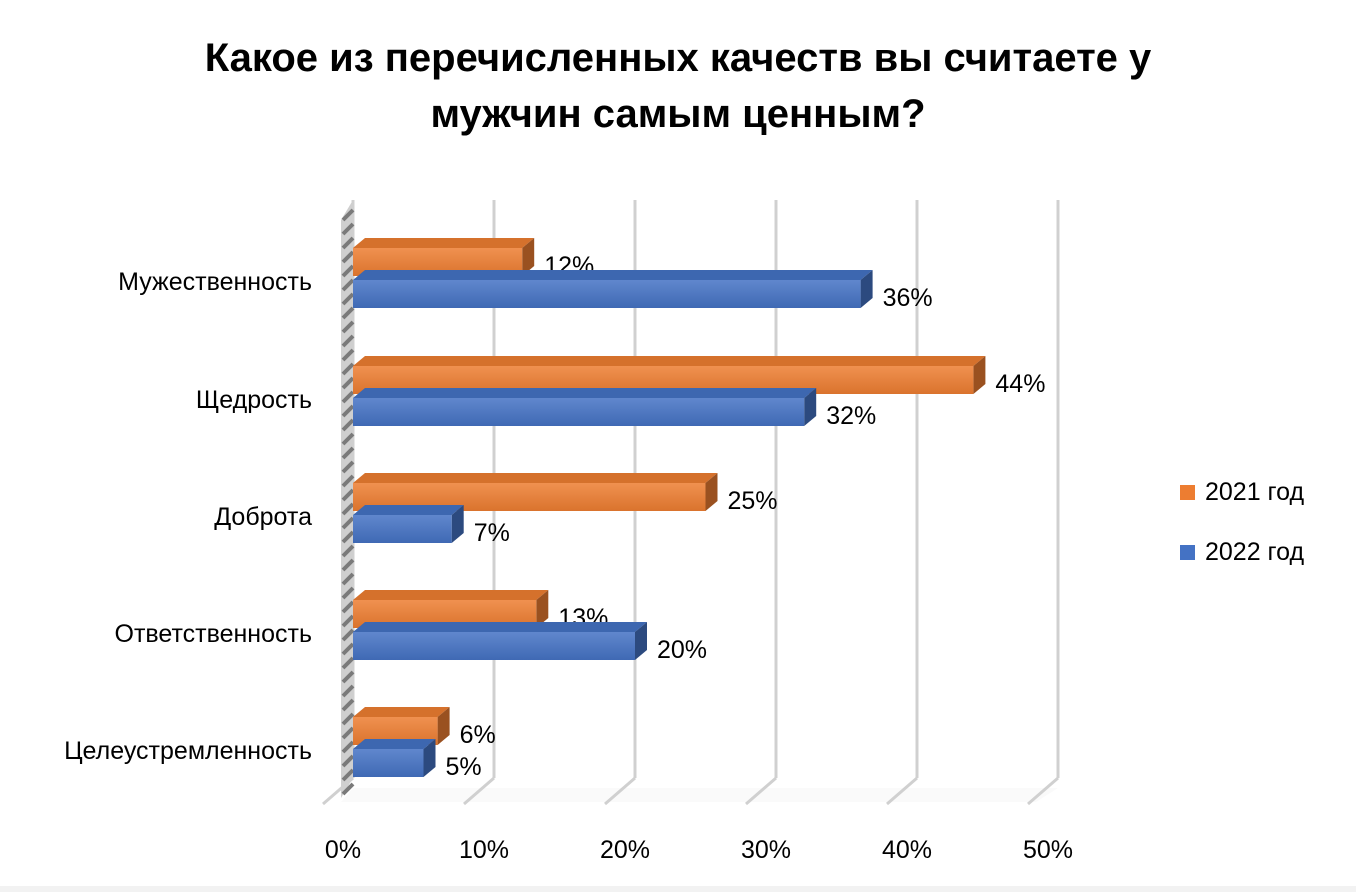 This screenshot has height=892, width=1356. What do you see at coordinates (1187, 552) in the screenshot?
I see `legend-swatch-2022` at bounding box center [1187, 552].